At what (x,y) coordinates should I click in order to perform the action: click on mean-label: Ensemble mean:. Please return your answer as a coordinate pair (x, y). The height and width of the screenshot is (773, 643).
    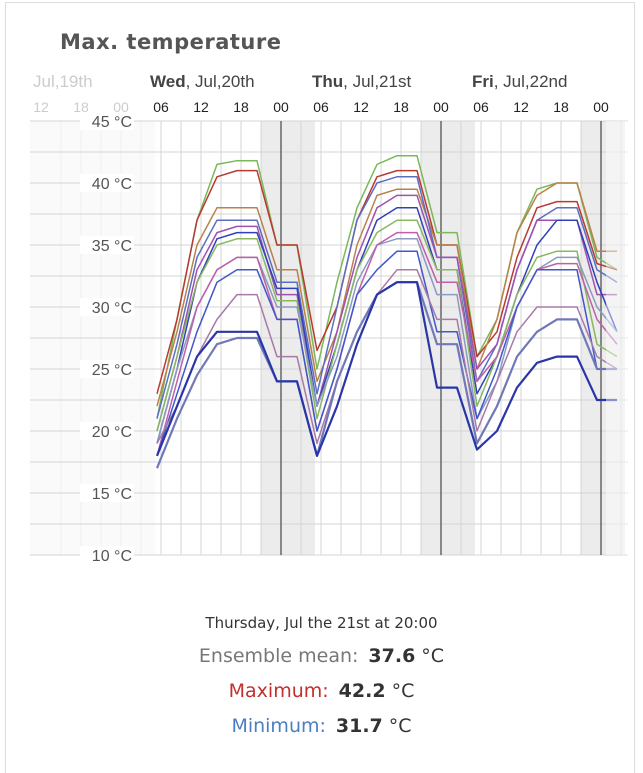
    Looking at the image, I should click on (278, 656).